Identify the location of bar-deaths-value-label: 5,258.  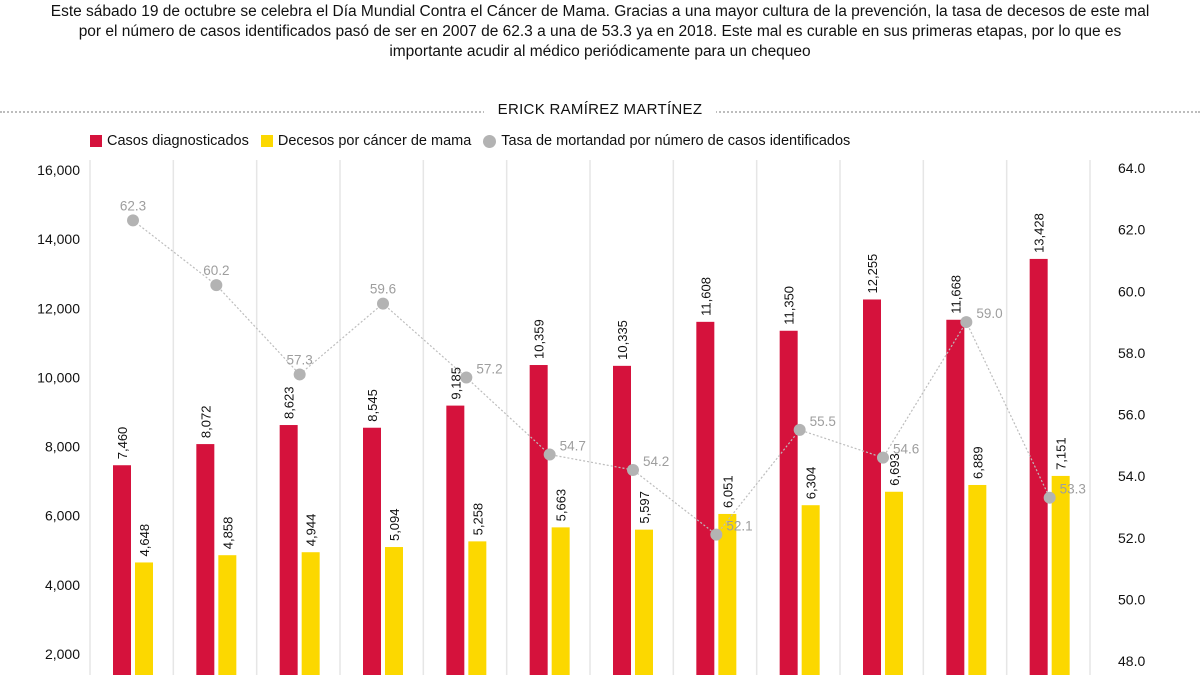
(477, 519).